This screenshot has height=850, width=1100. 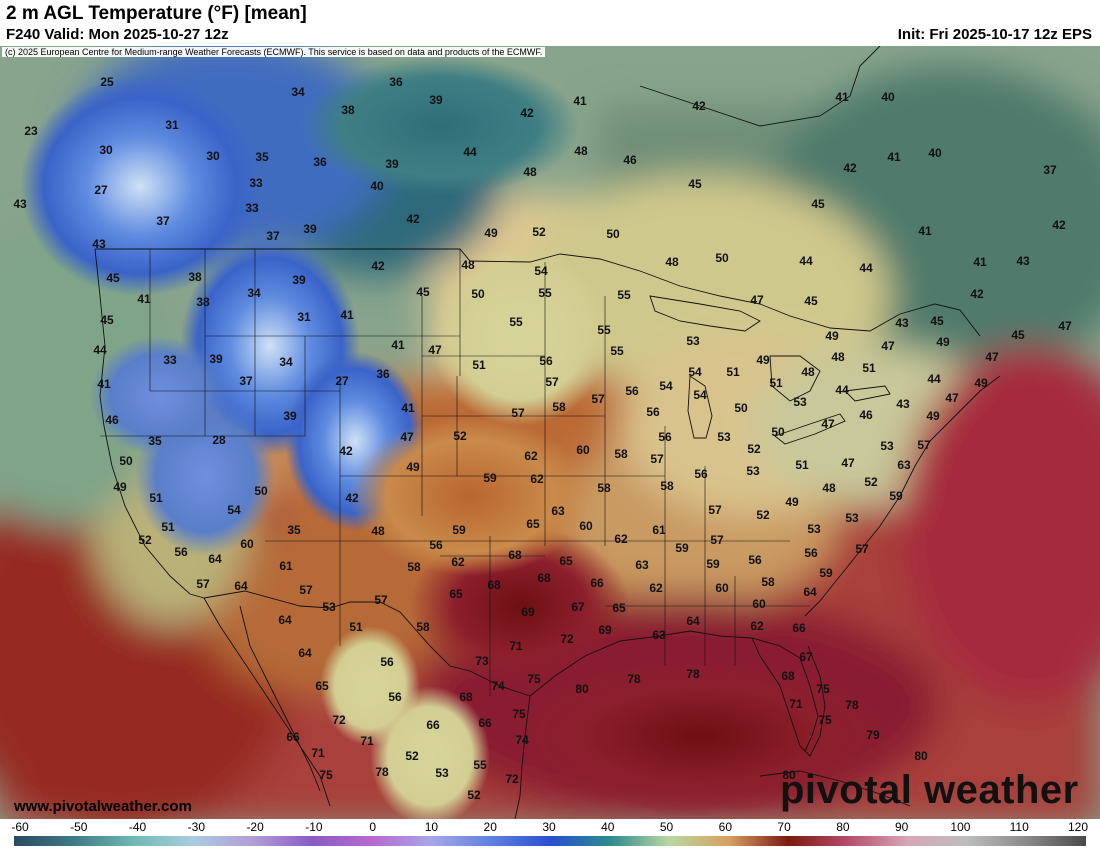 I want to click on temperature-label: 64, so click(x=810, y=592).